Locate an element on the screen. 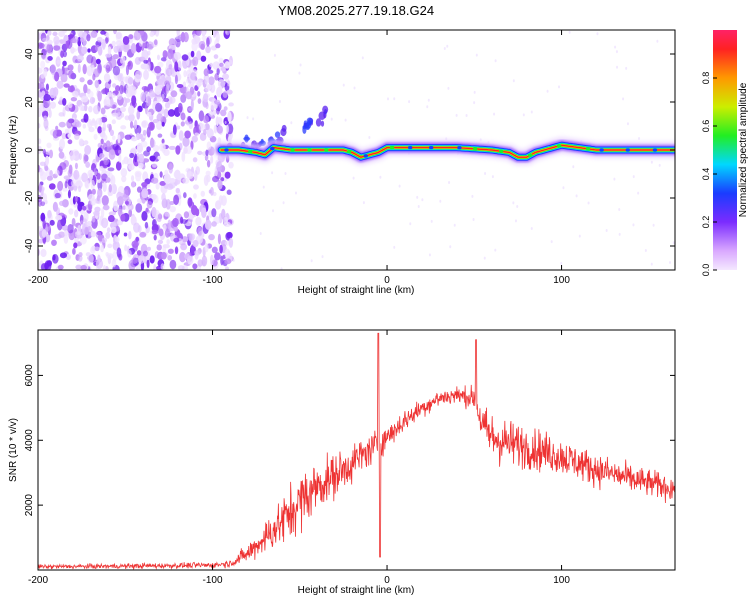 The width and height of the screenshot is (750, 600). x-tick-label: -200 is located at coordinates (38, 580).